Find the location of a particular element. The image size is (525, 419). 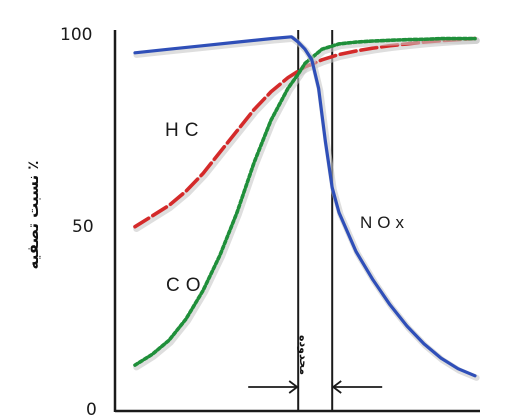

window-label: محدوده is located at coordinates (303, 355).